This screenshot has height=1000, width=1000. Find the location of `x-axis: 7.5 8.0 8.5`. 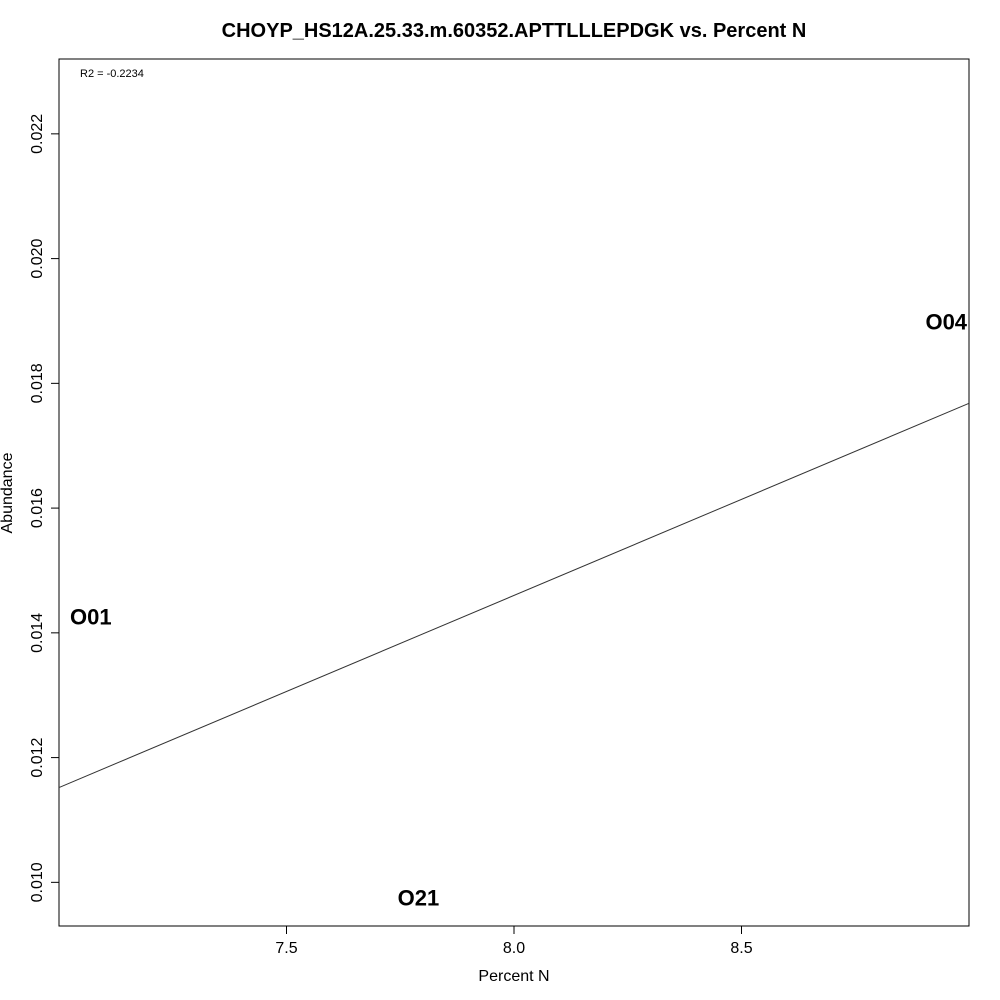

x-axis: 7.5 8.0 8.5 is located at coordinates (514, 941).